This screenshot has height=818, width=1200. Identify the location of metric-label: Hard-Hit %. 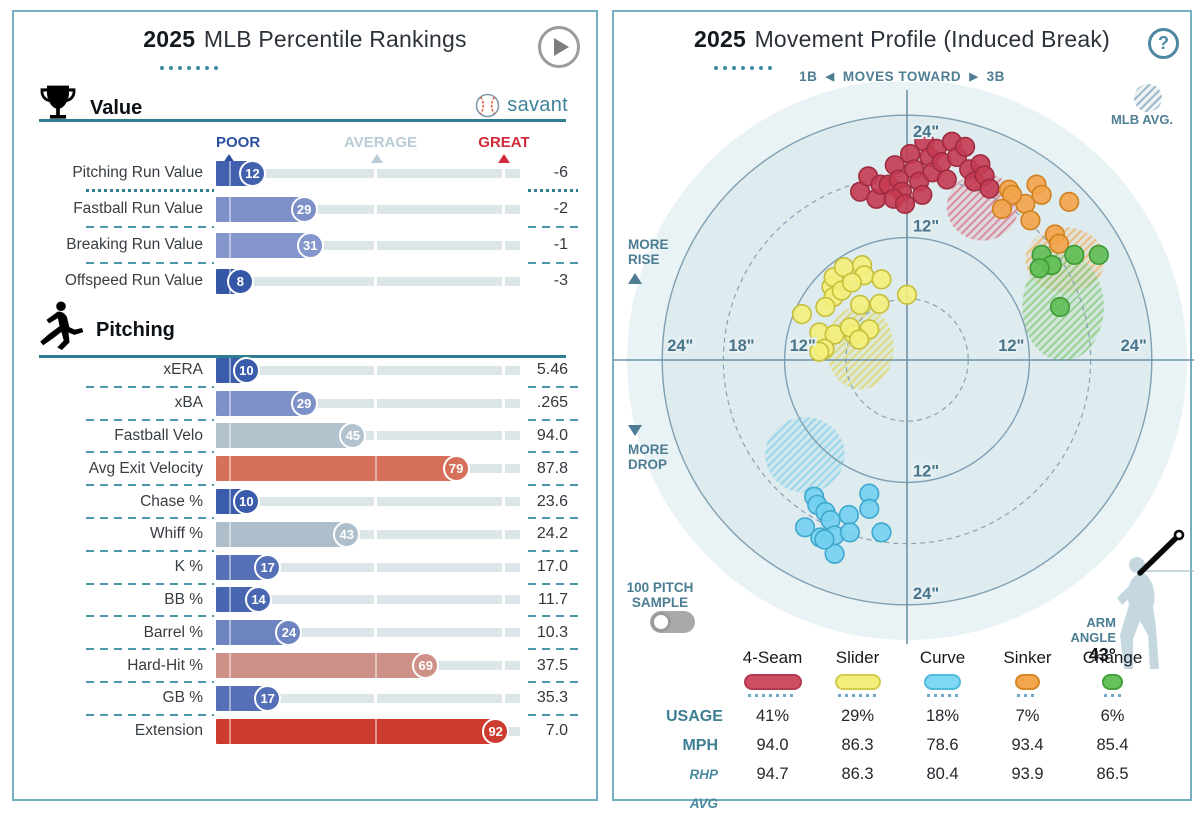
(165, 665).